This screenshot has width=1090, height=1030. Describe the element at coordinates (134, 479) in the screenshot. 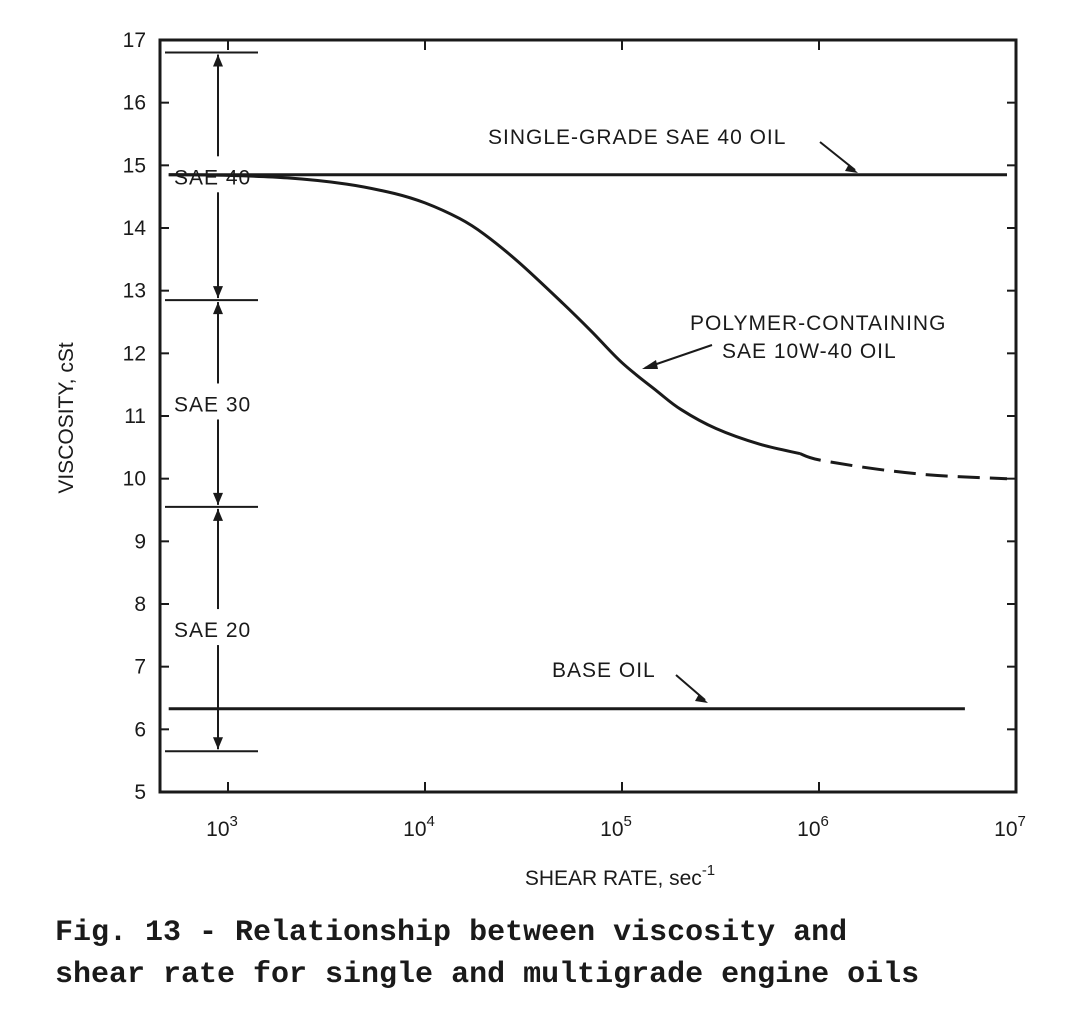

I see `y-tick-label: 10` at that location.